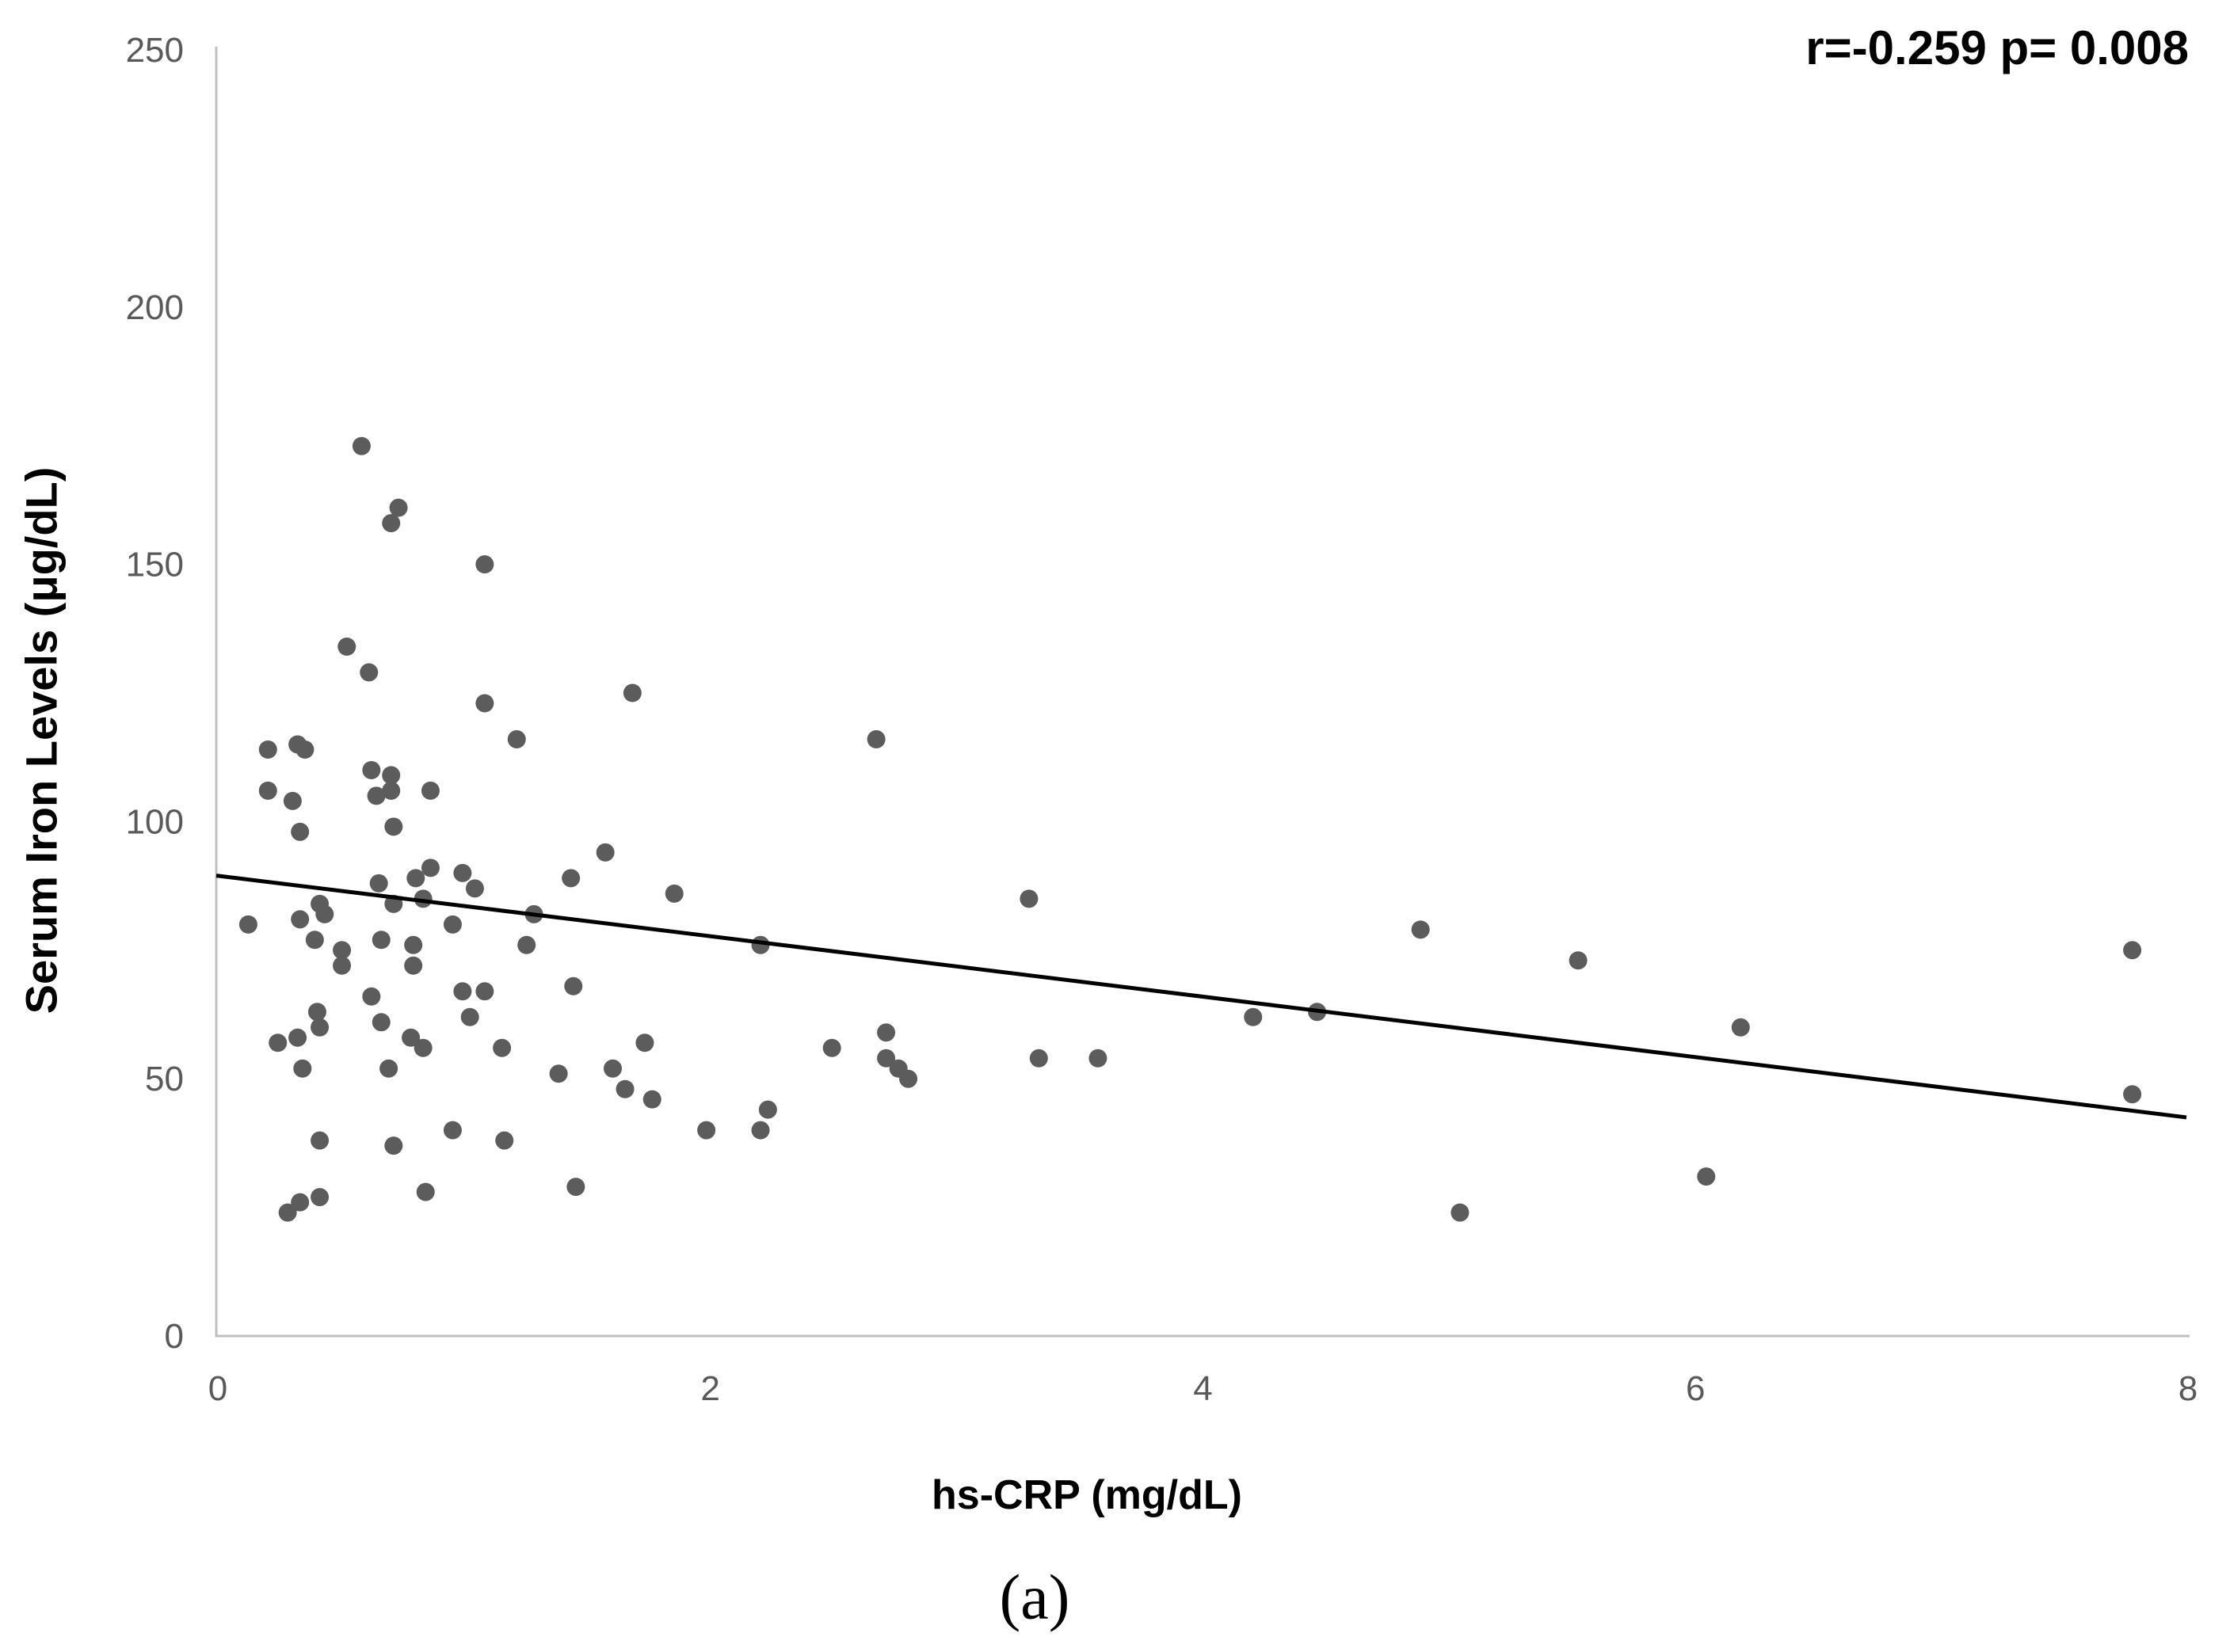 The height and width of the screenshot is (1652, 2230). Describe the element at coordinates (155, 565) in the screenshot. I see `y-tick-label: 150` at that location.